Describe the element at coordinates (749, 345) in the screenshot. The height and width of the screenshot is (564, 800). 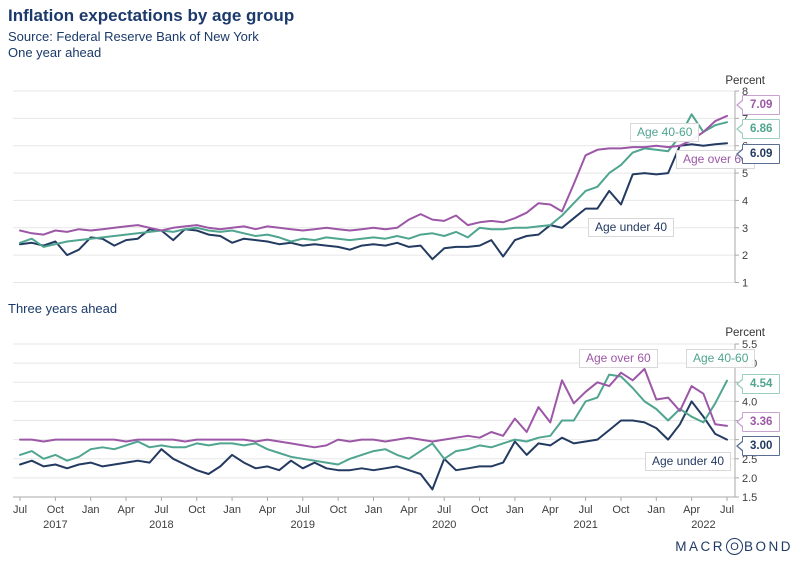
I see `y-axis-tick-label: 5.5` at that location.